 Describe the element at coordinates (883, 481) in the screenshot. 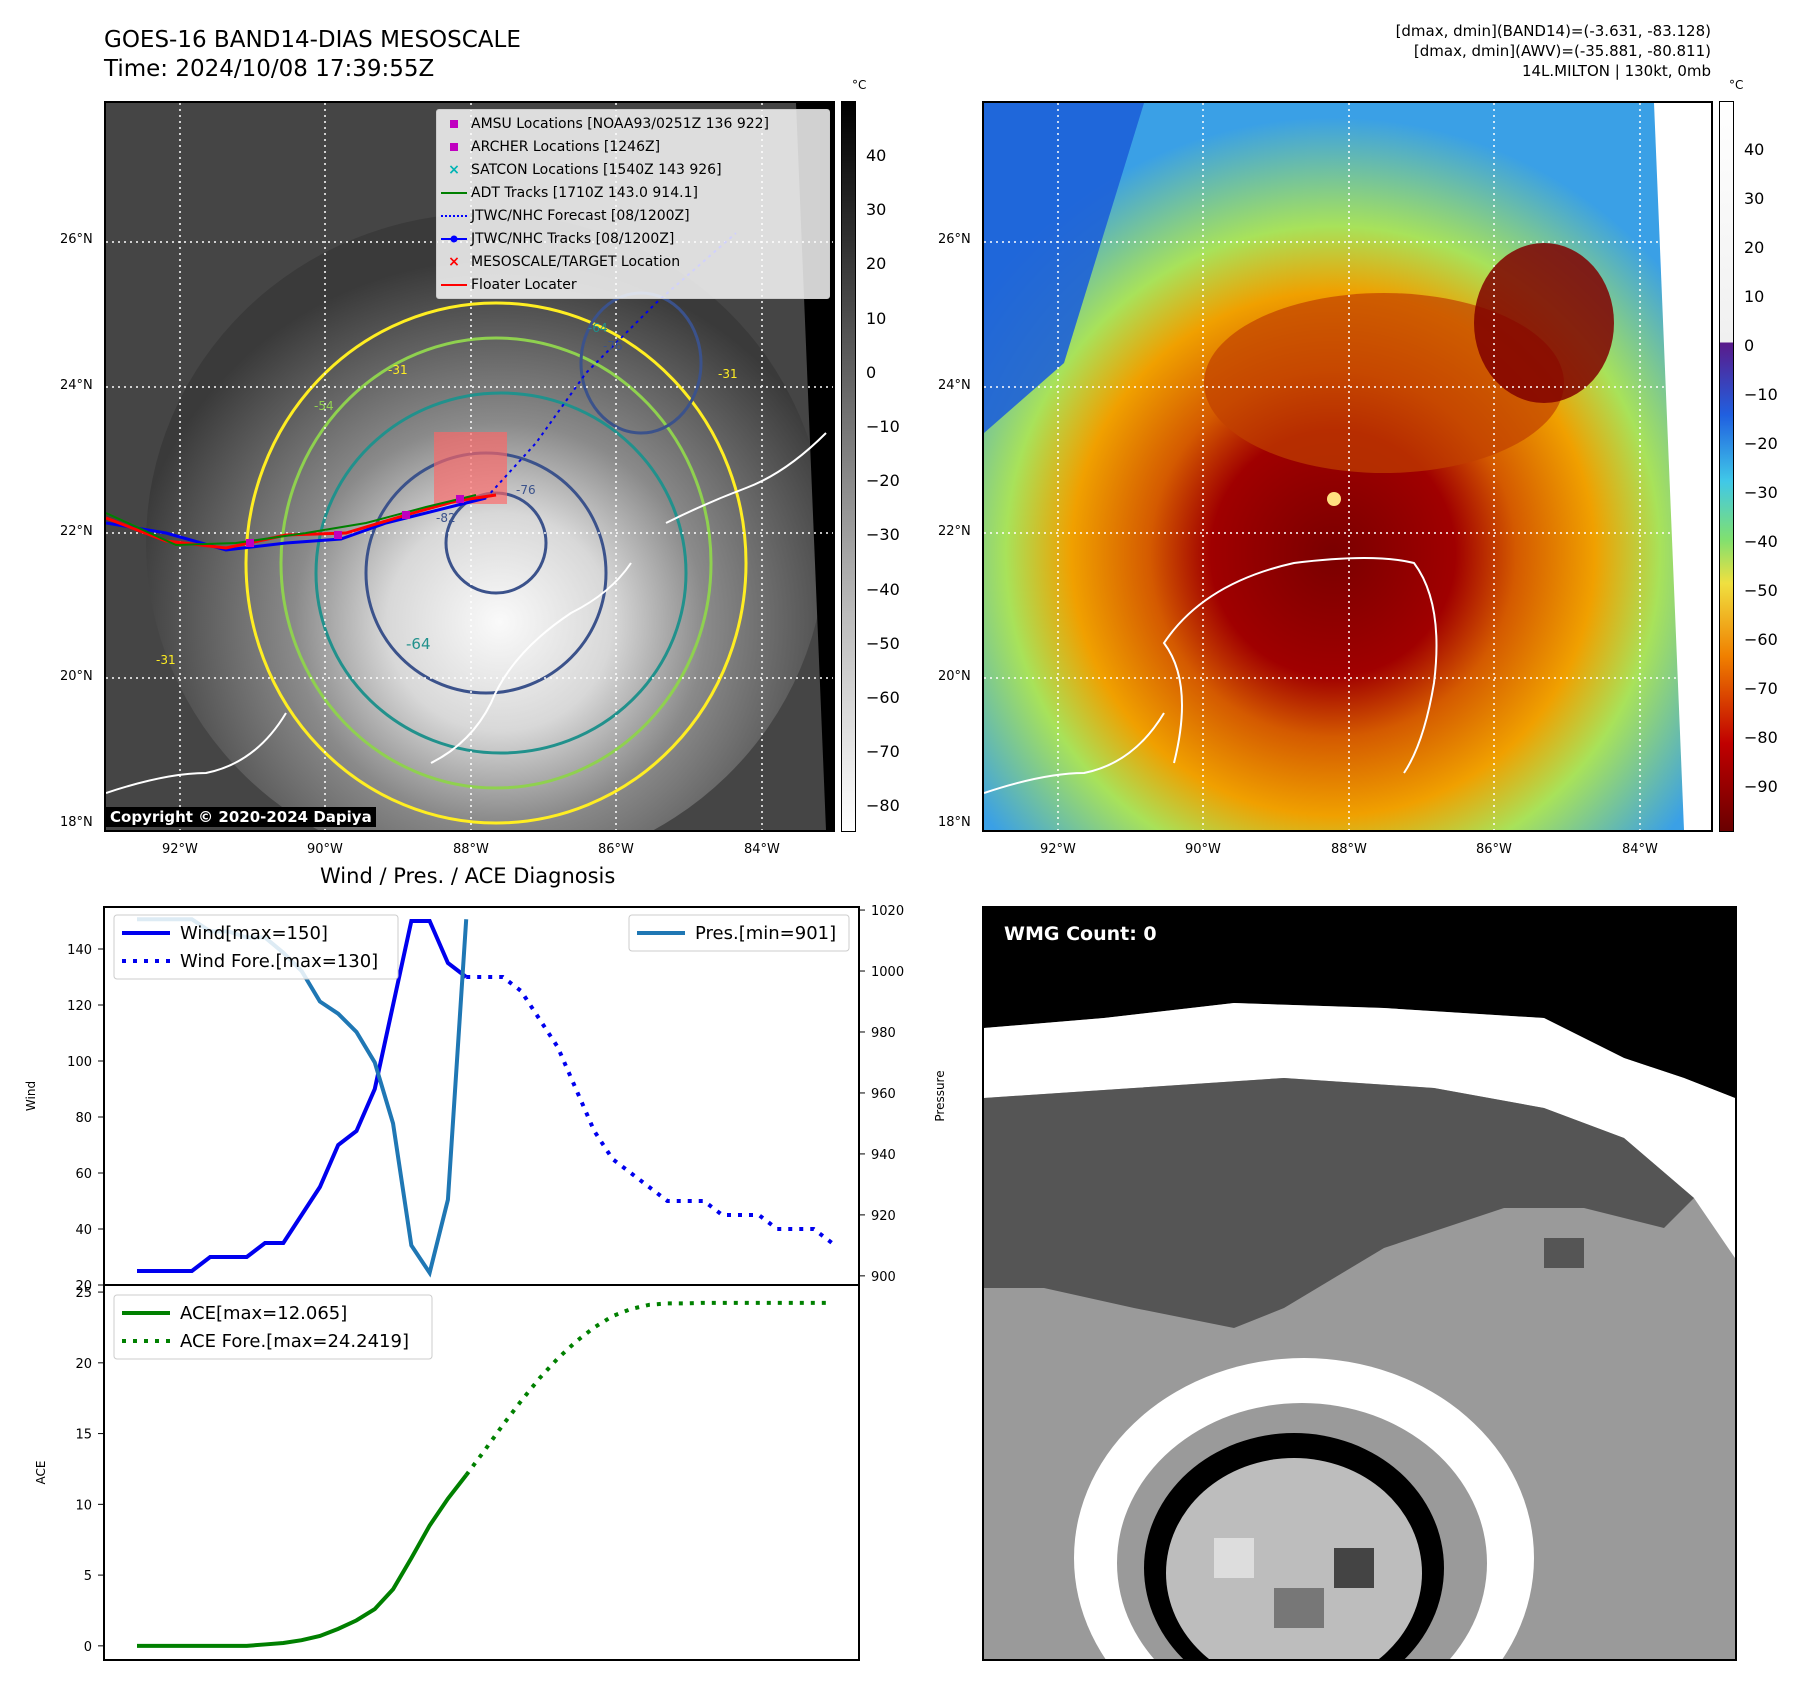

I see `colorbar-tick-label: −20` at that location.